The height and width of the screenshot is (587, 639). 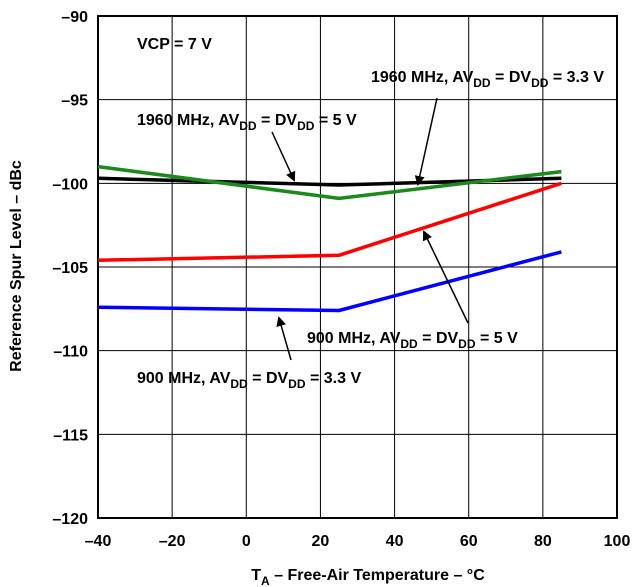 I want to click on y-tick-labels: –90 –95 –100 –105 –110 –115 –120, so click(x=70, y=268).